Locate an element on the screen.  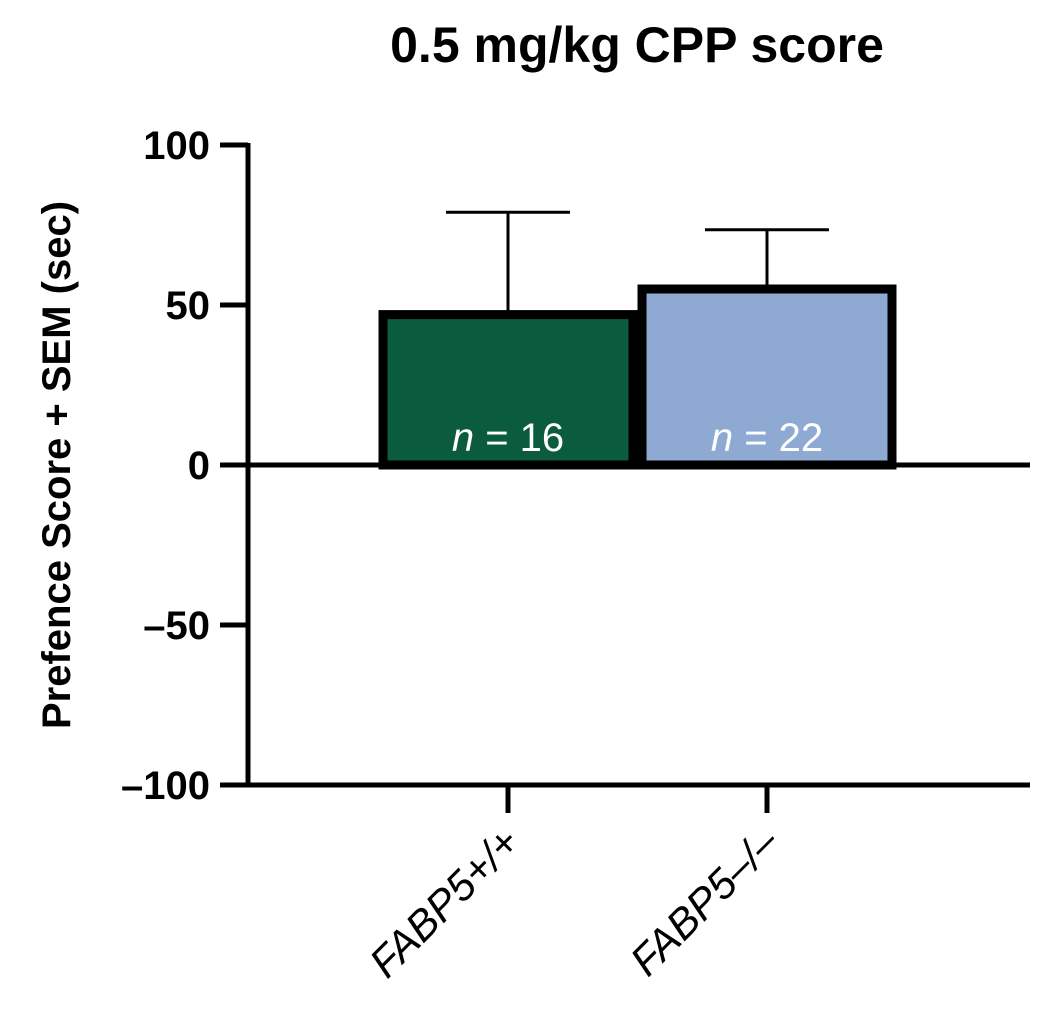
x-ticks-group: FABP5+/+ FABP5–/– is located at coordinates (574, 885).